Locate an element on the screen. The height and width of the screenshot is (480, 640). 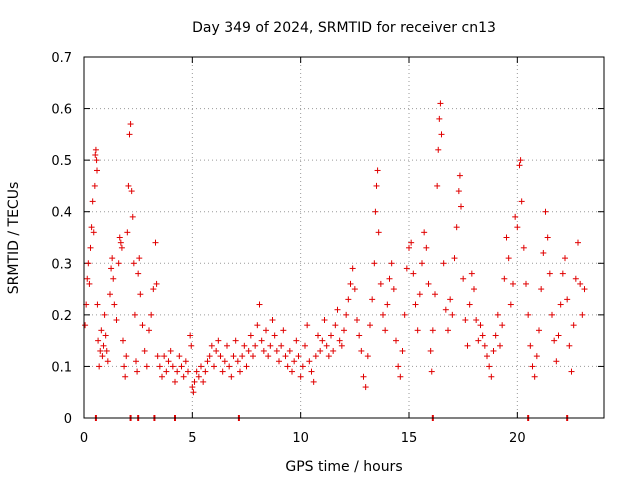
y-tick-label: 0.7 is located at coordinates (61, 58).